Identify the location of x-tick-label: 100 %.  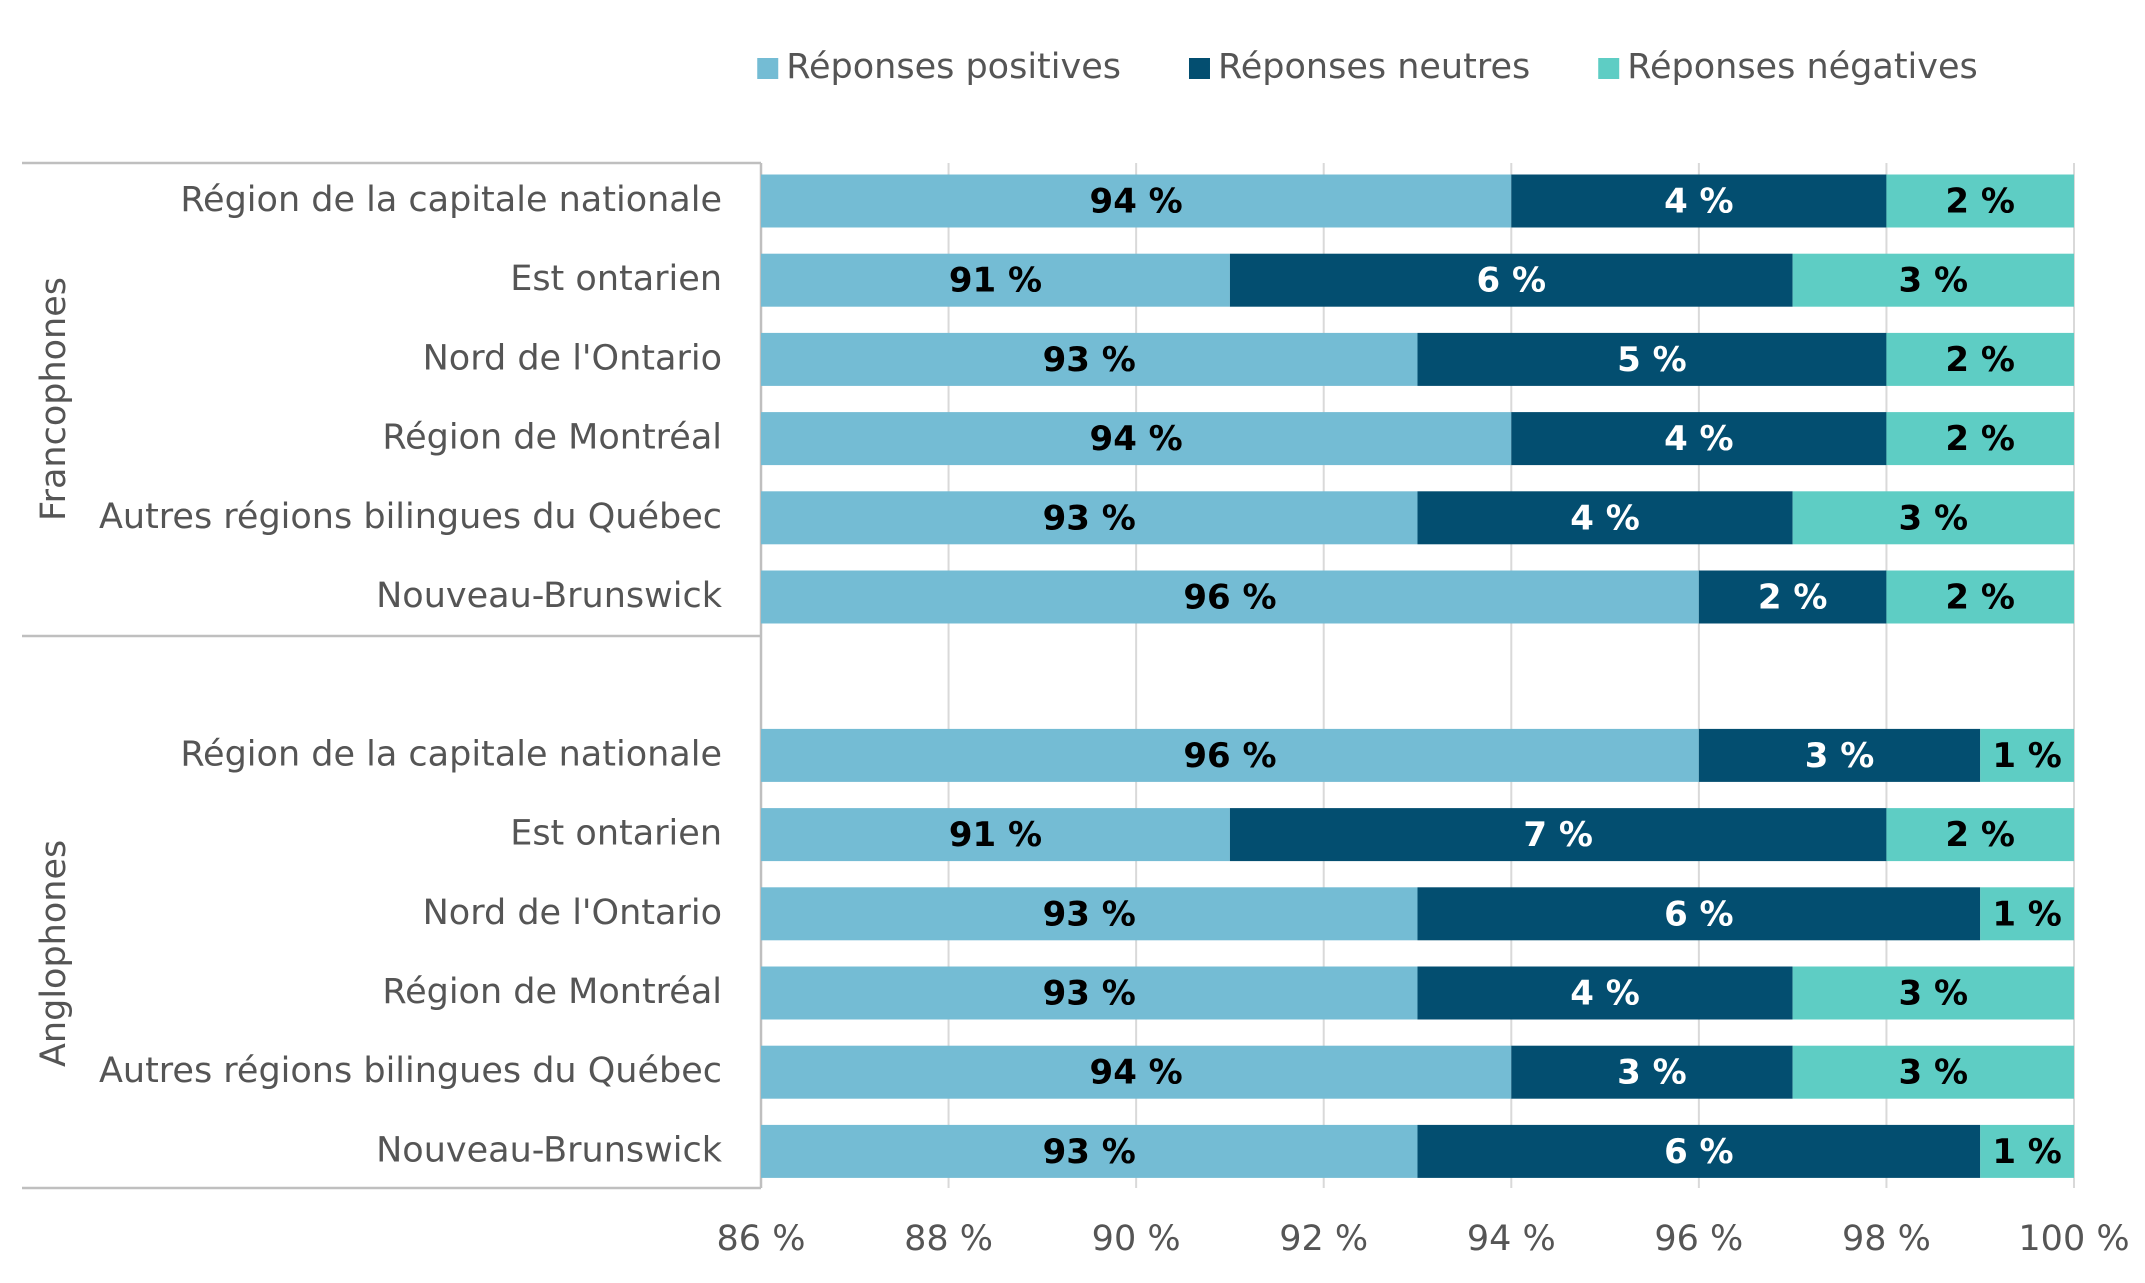
(2073, 1239).